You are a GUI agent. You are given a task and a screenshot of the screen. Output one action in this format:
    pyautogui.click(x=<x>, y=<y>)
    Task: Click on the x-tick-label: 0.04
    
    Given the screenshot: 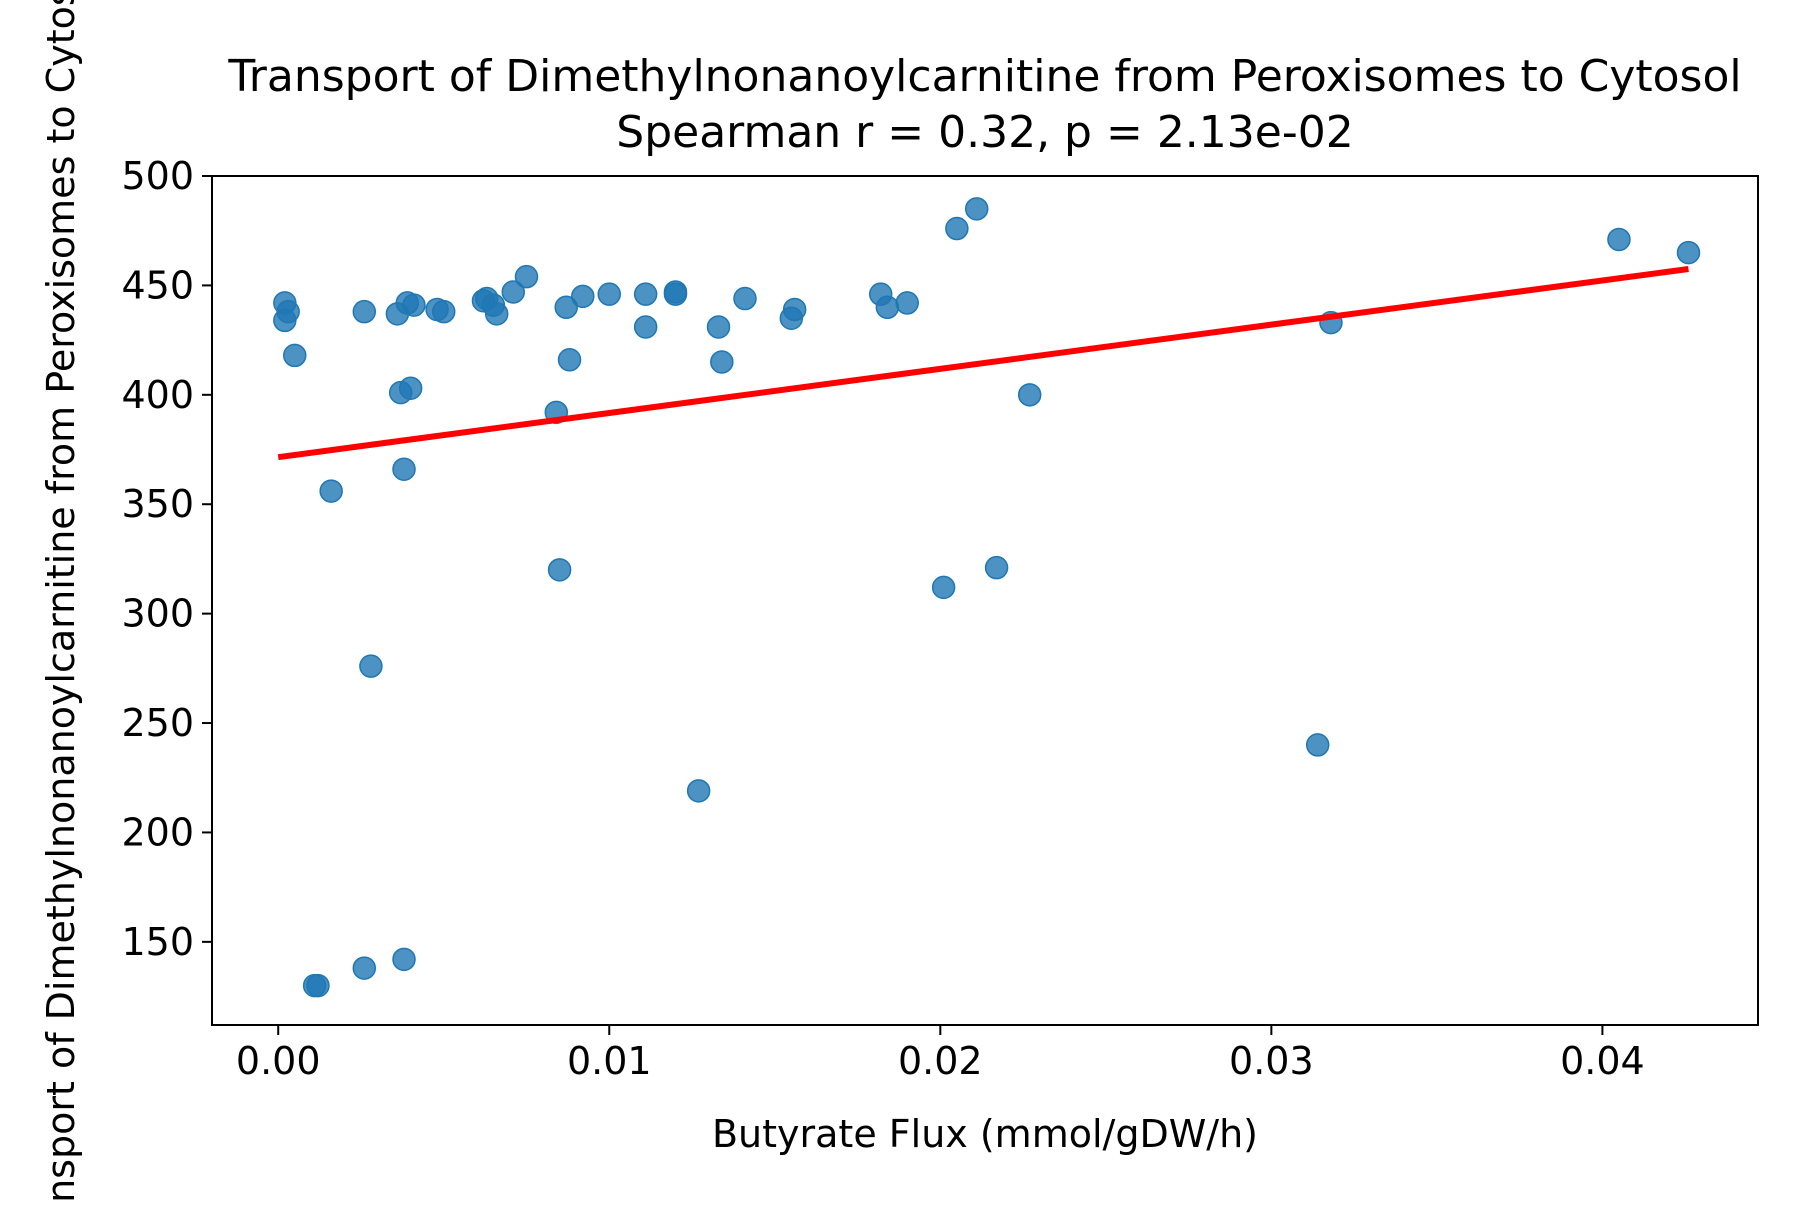 What is the action you would take?
    pyautogui.click(x=1602, y=1061)
    